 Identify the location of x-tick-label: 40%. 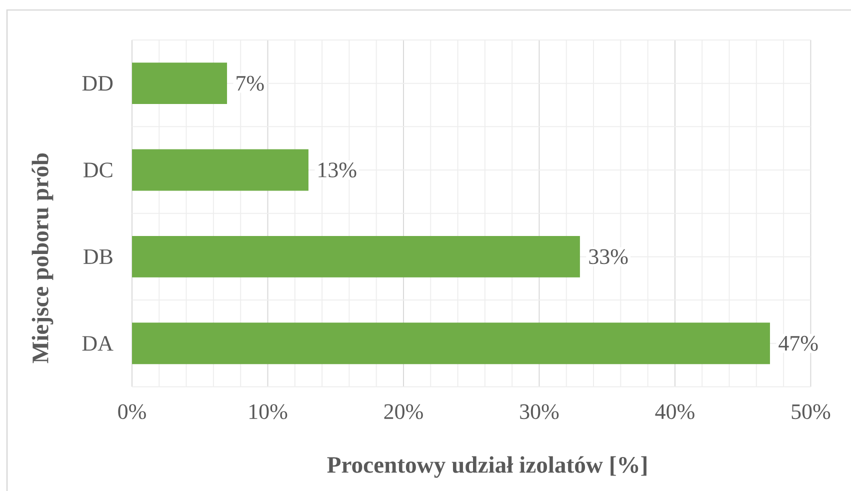
(674, 412).